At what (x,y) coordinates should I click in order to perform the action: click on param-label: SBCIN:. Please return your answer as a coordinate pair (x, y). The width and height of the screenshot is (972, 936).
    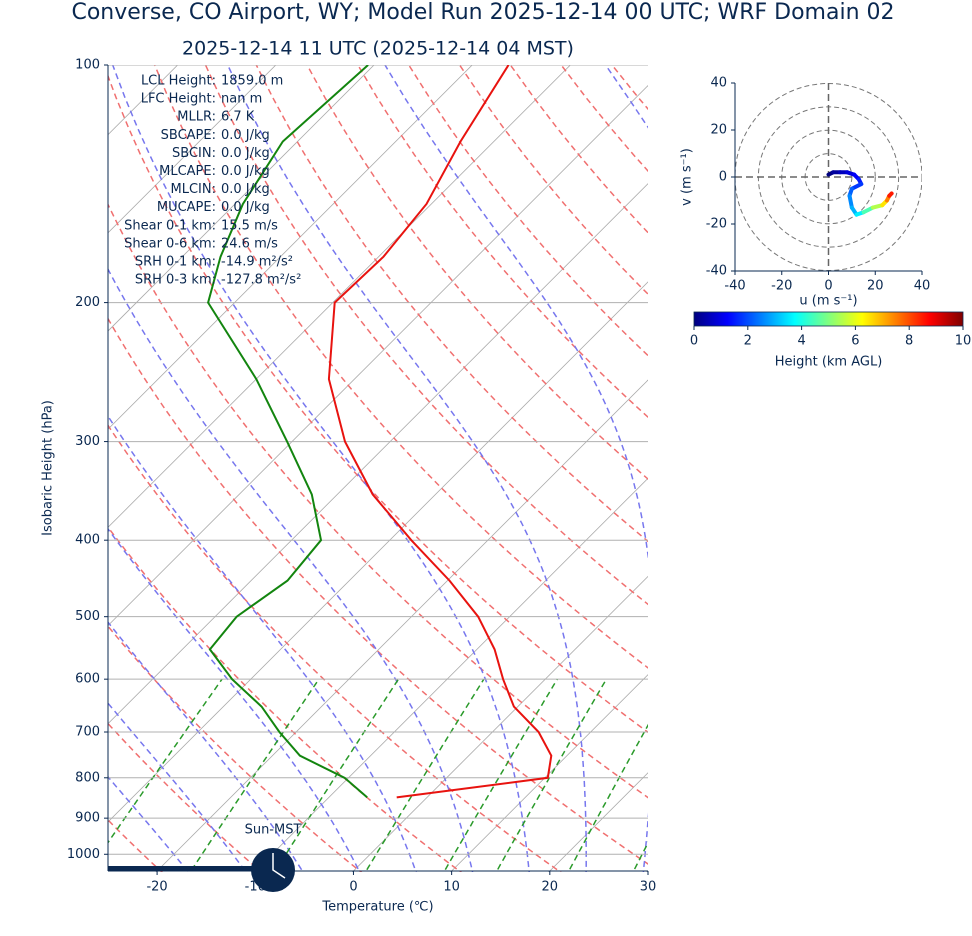
    Looking at the image, I should click on (194, 153).